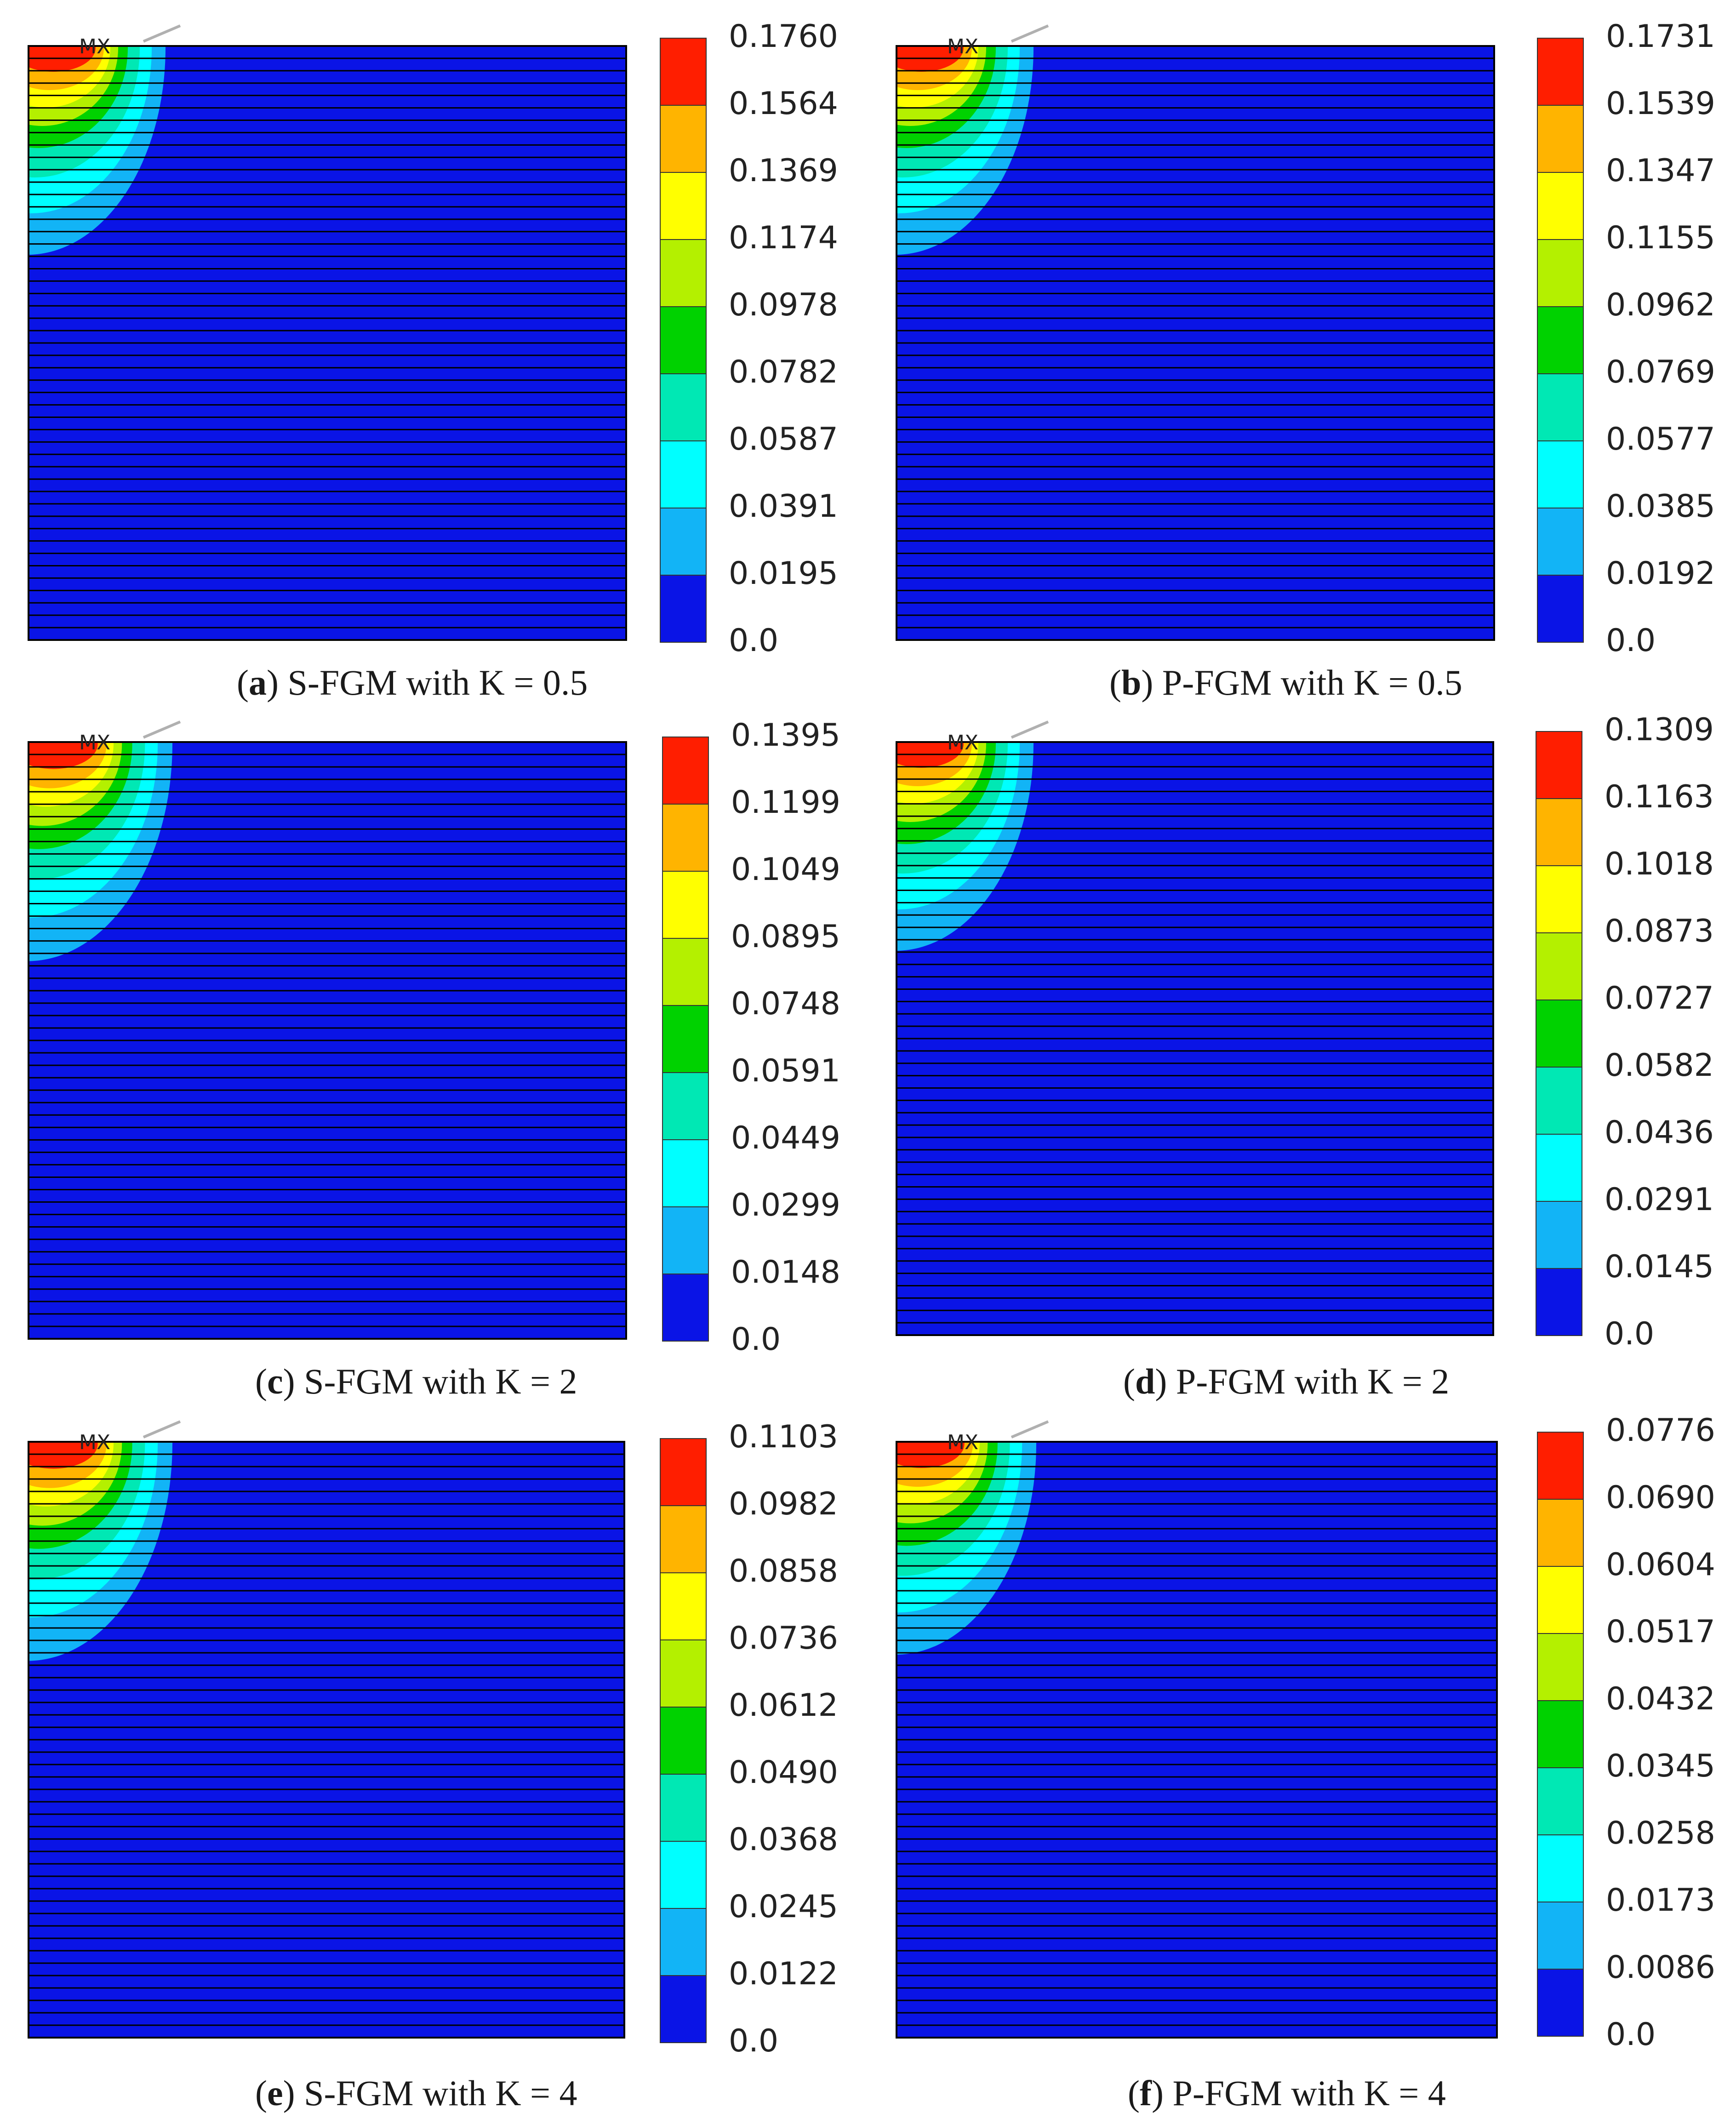  I want to click on legend-value: 0.0895, so click(785, 937).